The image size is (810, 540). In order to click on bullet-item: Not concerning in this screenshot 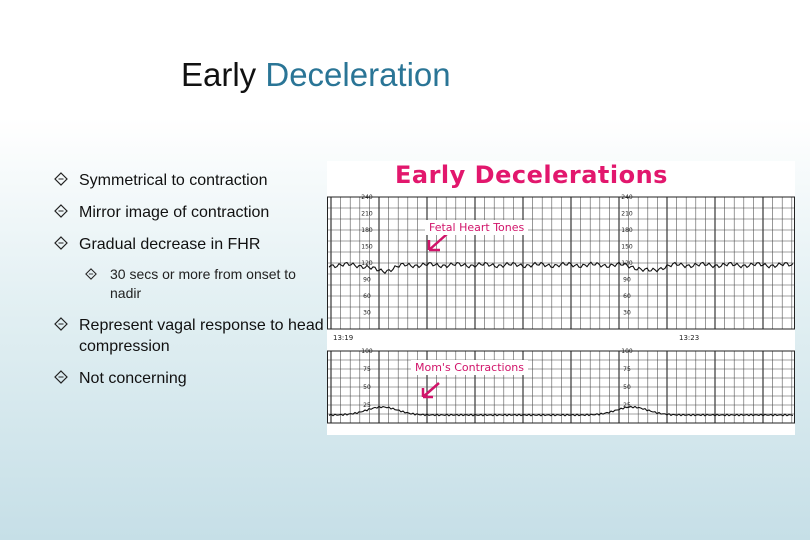, I will do `click(189, 378)`.